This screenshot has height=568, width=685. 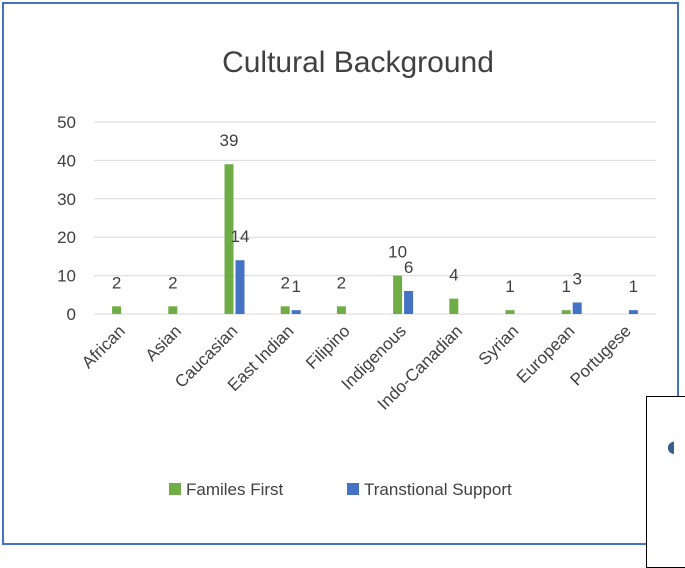 I want to click on legend-label-transtional-support: Transtional Support, so click(x=438, y=489).